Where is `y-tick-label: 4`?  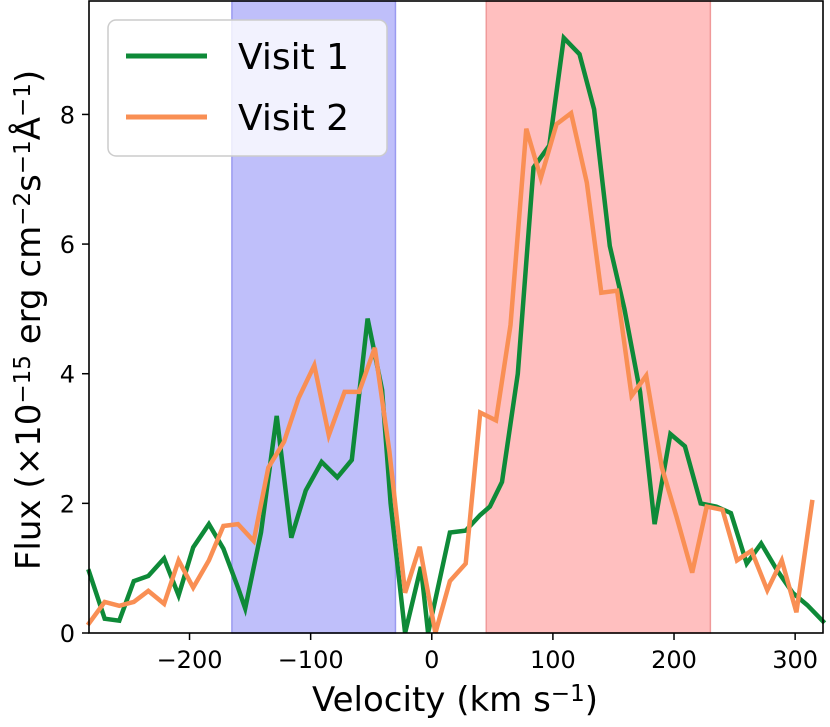 y-tick-label: 4 is located at coordinates (67, 375).